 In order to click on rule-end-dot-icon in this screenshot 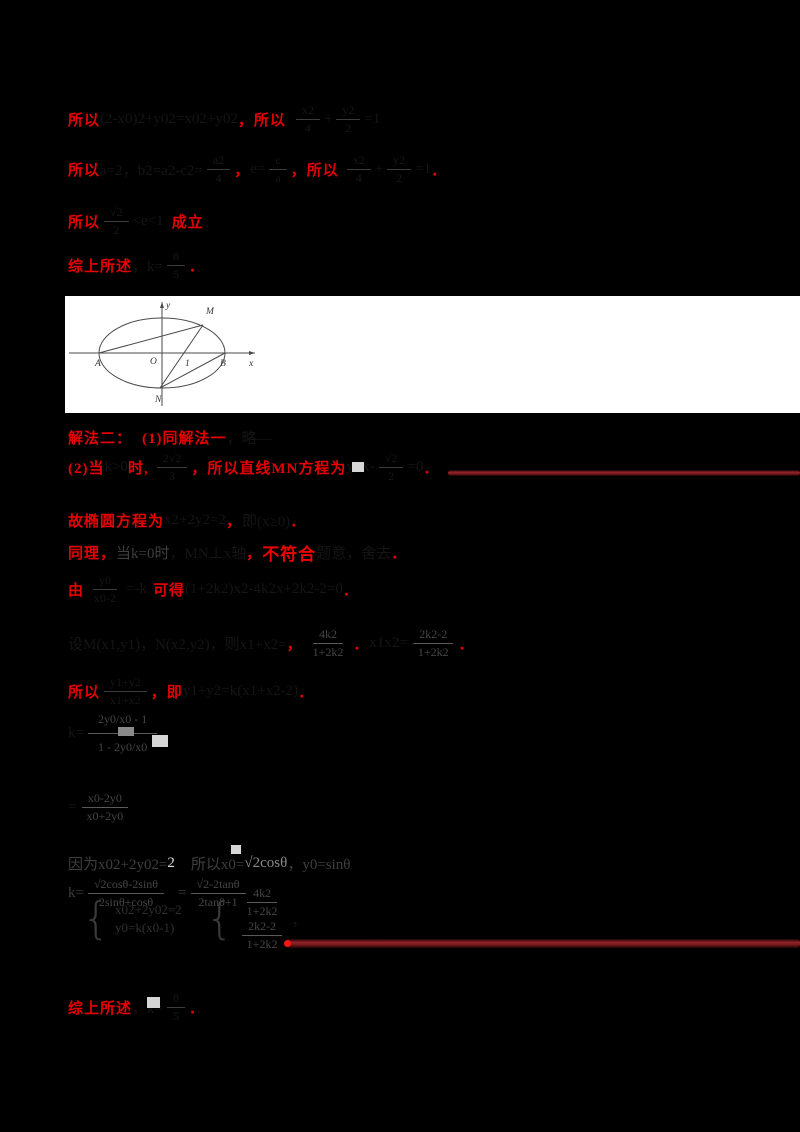, I will do `click(287, 943)`.